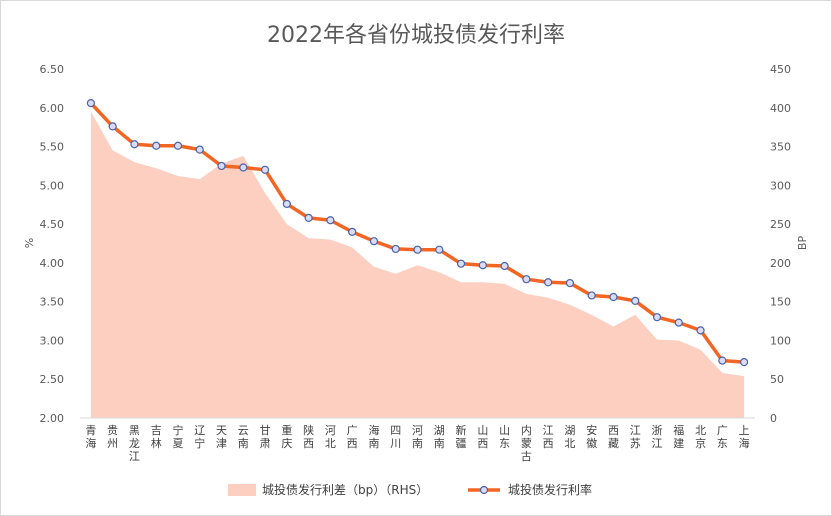  Describe the element at coordinates (526, 443) in the screenshot. I see `x-tick-label: 内蒙古` at that location.